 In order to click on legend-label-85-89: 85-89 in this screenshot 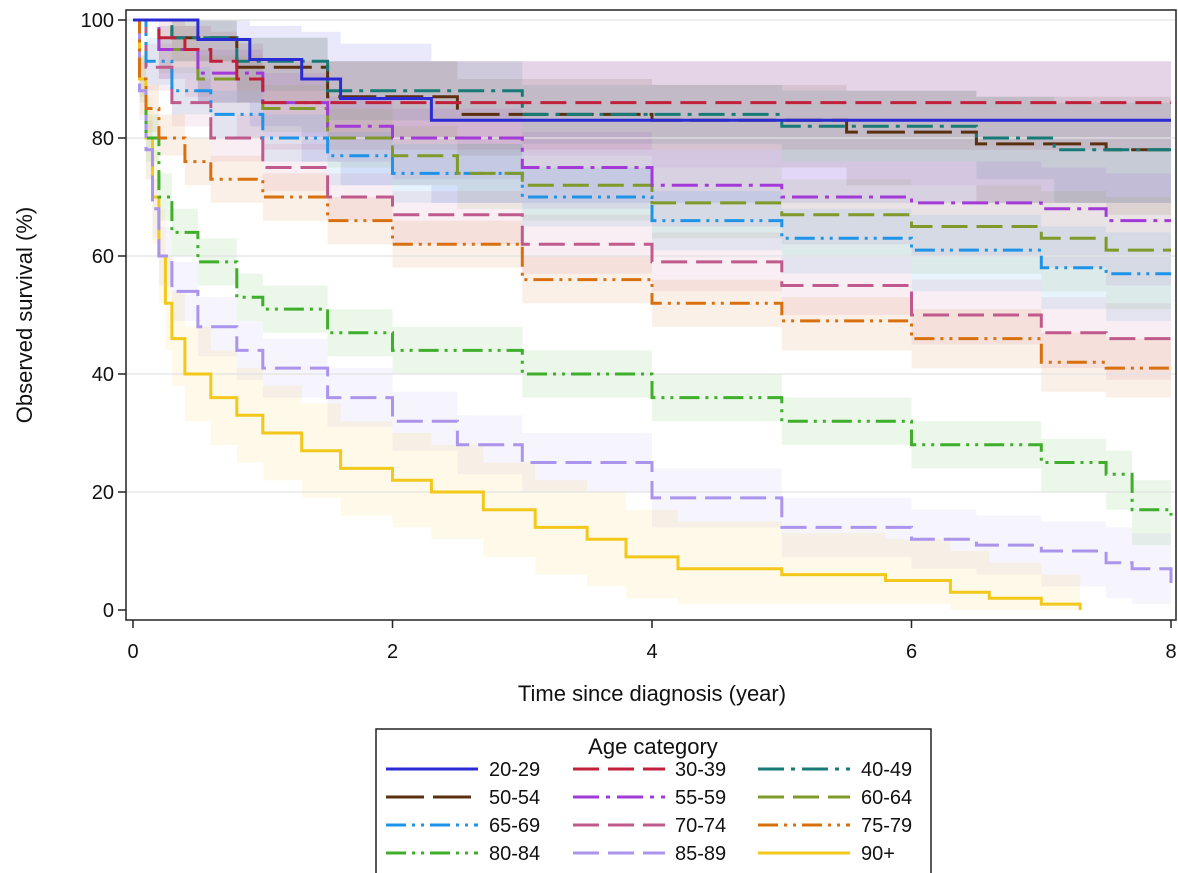, I will do `click(700, 854)`.